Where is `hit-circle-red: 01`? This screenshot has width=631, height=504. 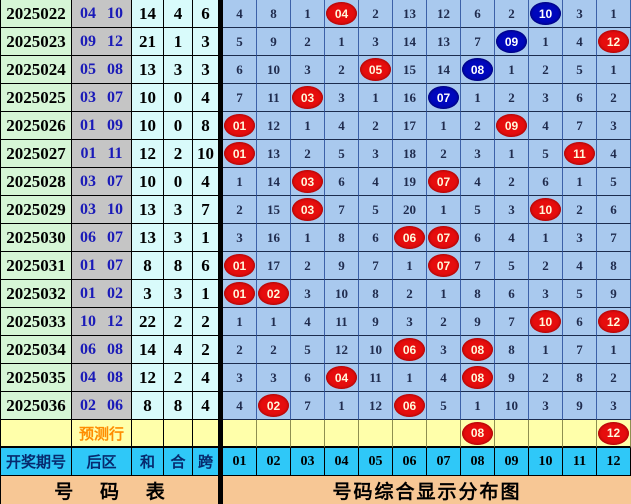 hit-circle-red: 01 is located at coordinates (239, 153).